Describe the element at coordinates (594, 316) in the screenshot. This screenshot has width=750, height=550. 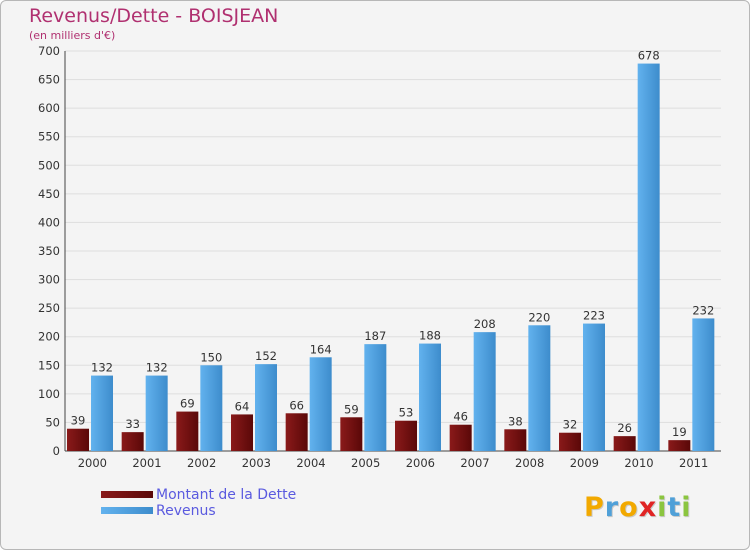
I see `data-label-revenus-2009: 223` at that location.